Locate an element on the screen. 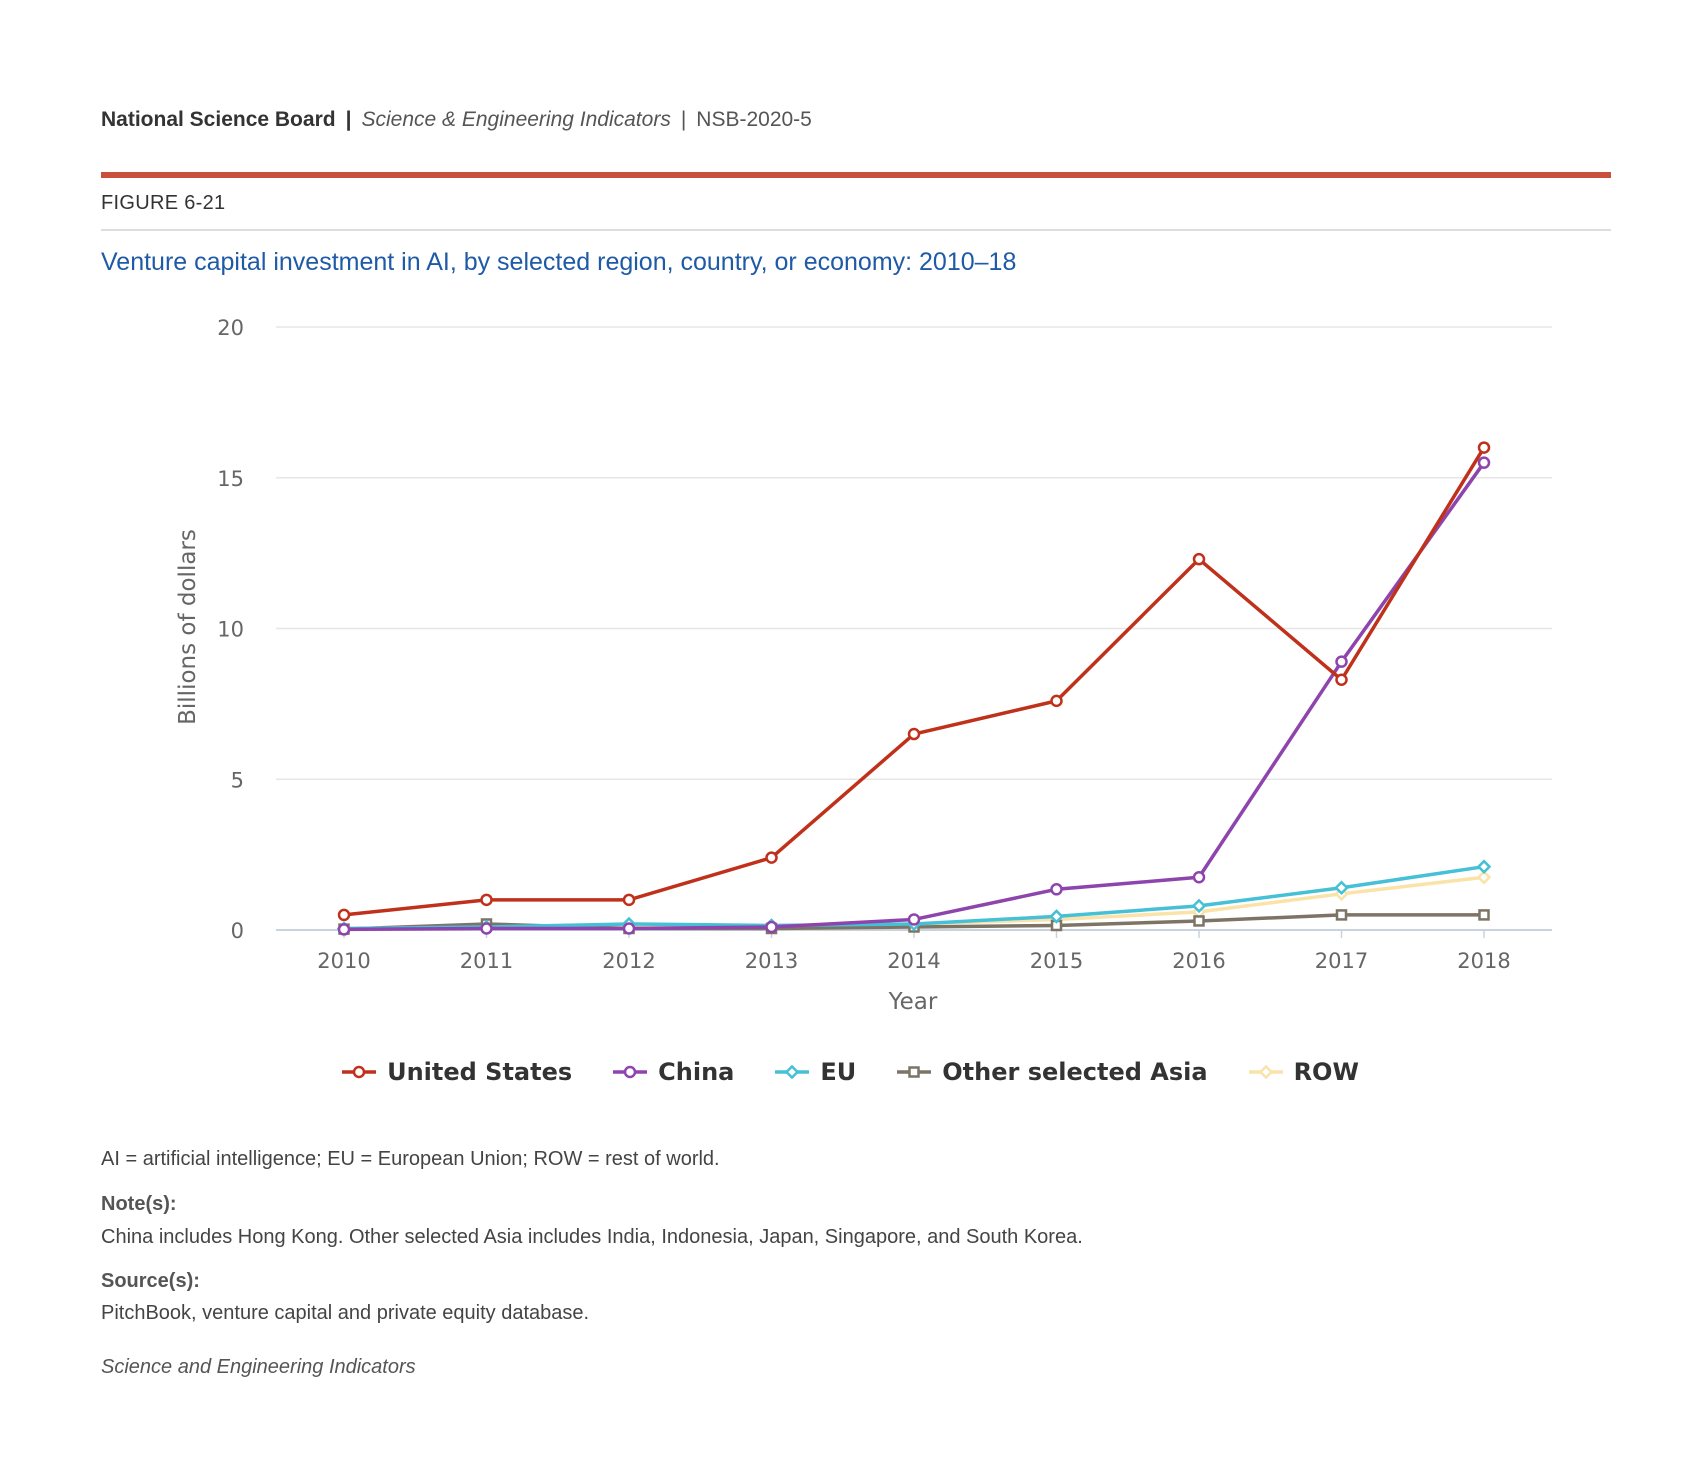 This screenshot has width=1700, height=1479. legend-marker-china is located at coordinates (630, 1072).